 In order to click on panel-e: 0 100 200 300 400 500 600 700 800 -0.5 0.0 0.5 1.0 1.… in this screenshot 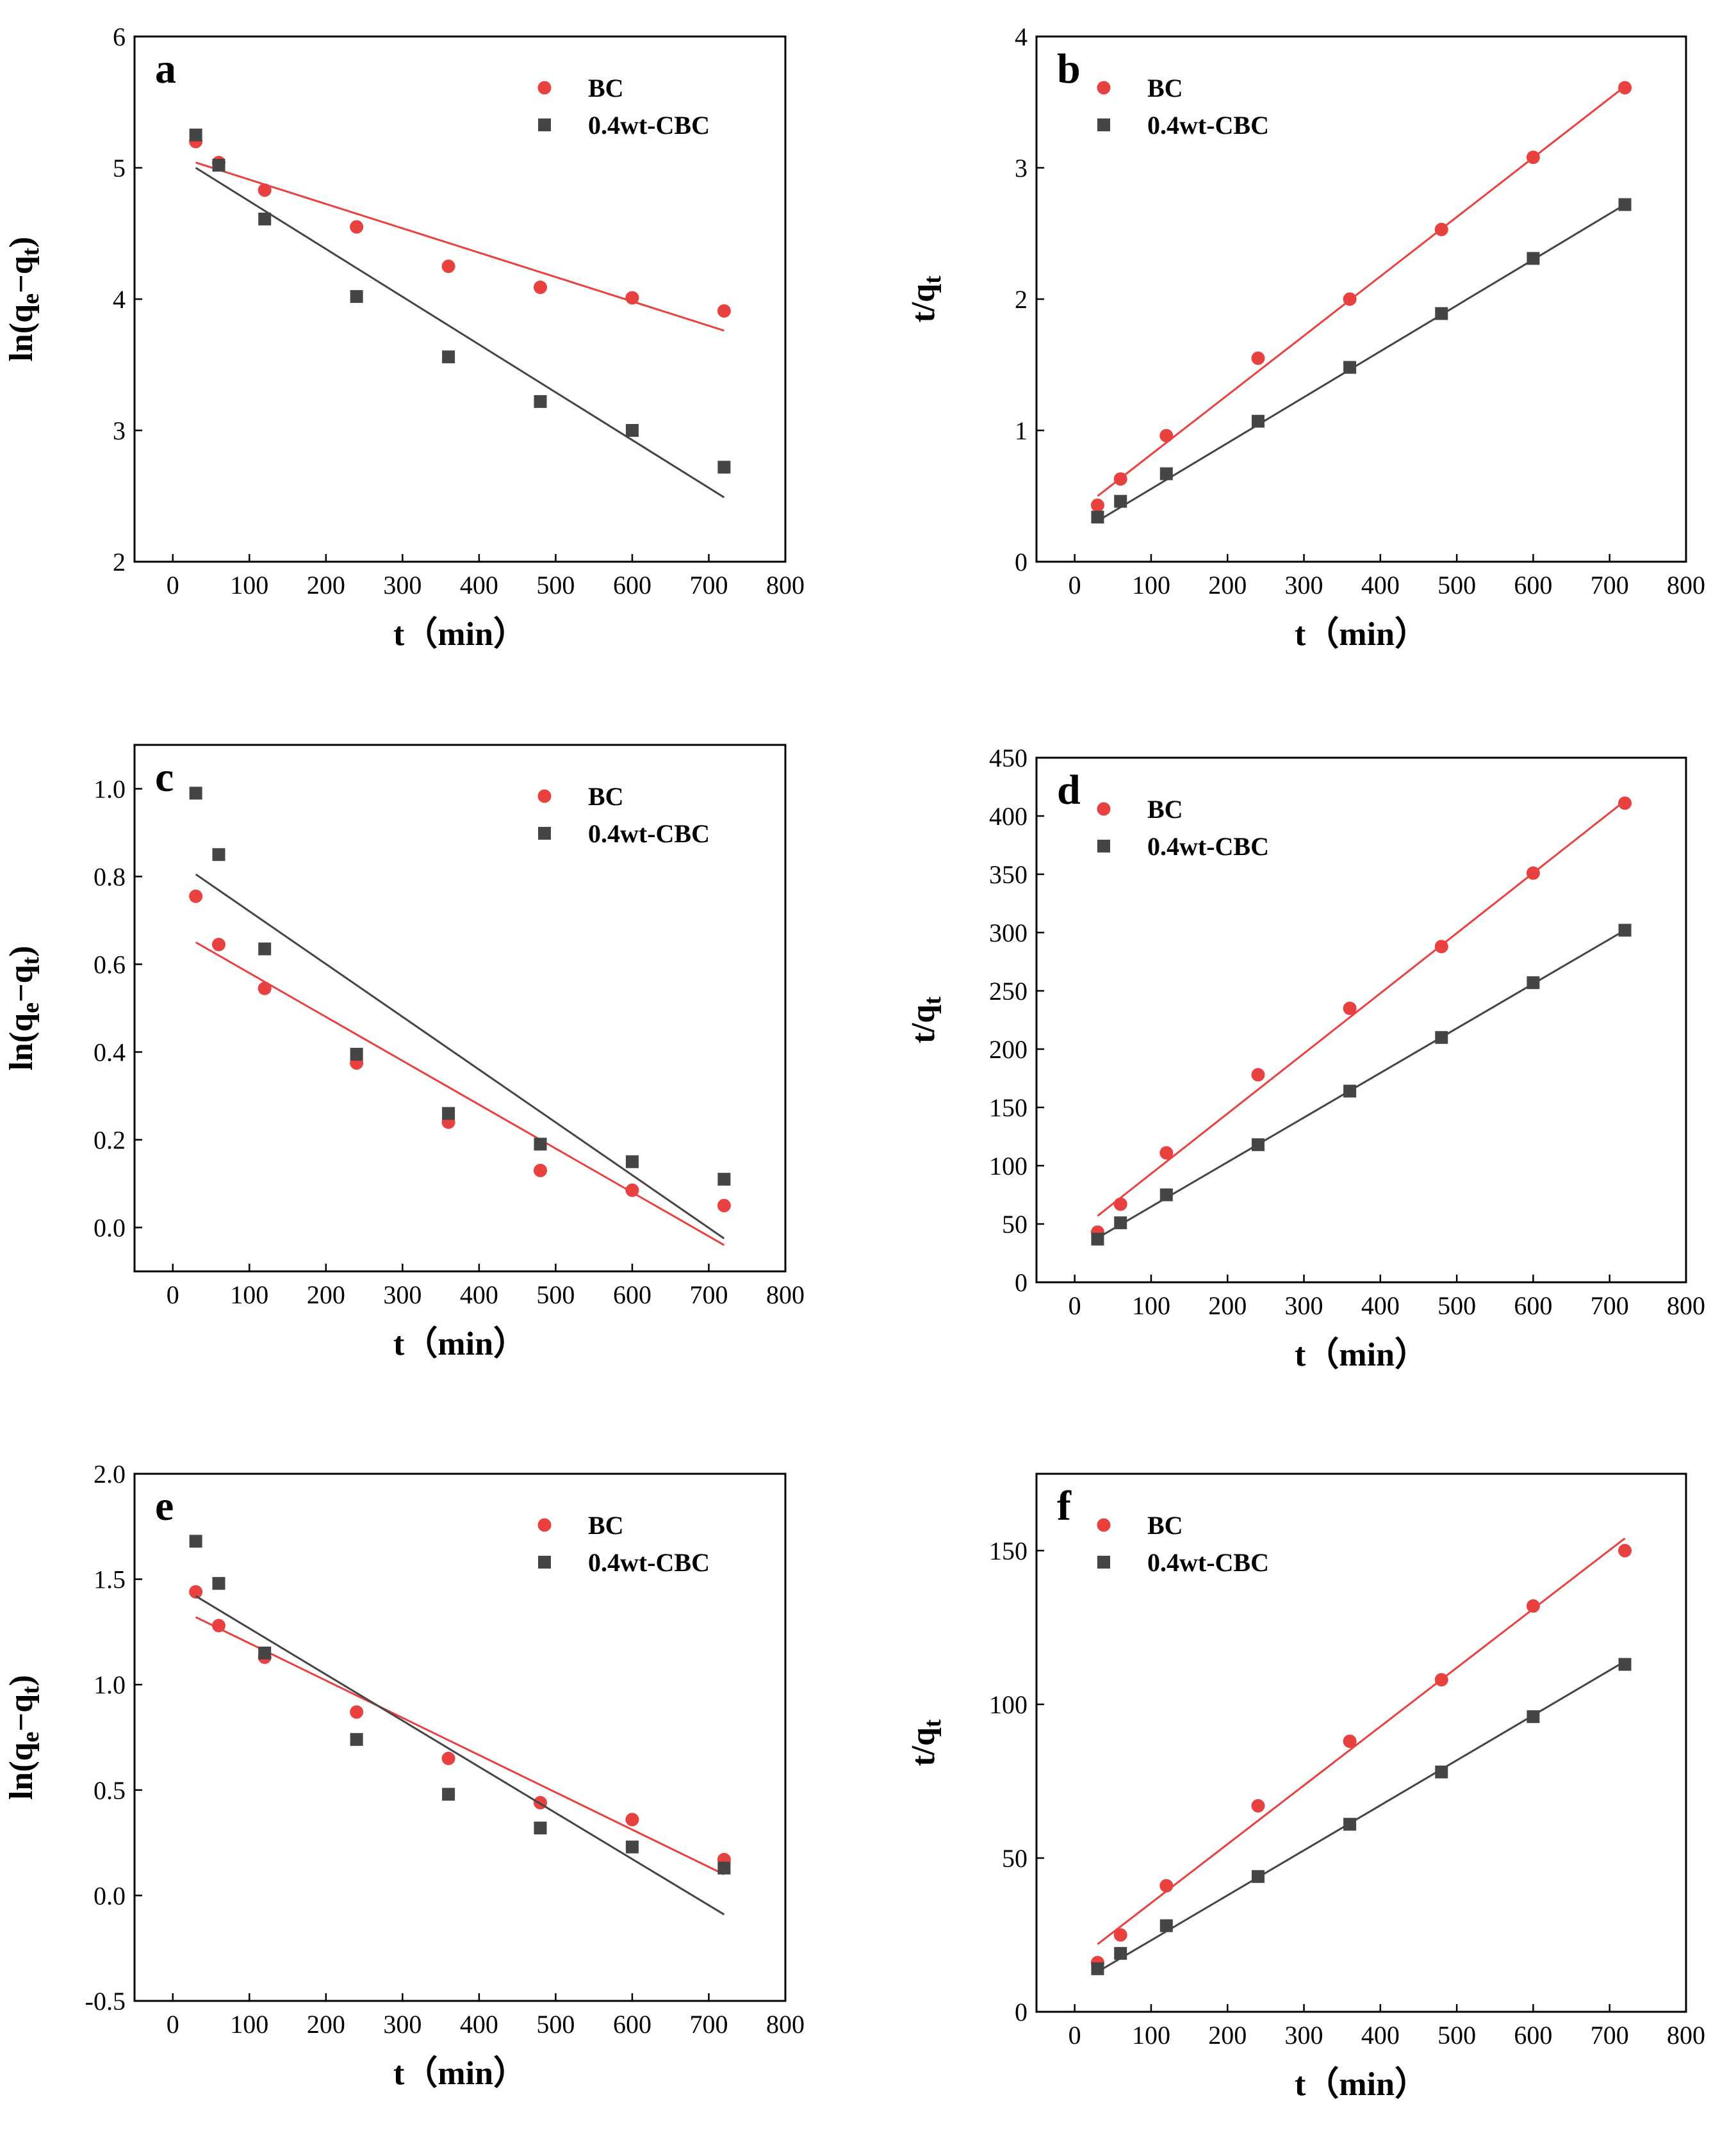, I will do `click(404, 1776)`.